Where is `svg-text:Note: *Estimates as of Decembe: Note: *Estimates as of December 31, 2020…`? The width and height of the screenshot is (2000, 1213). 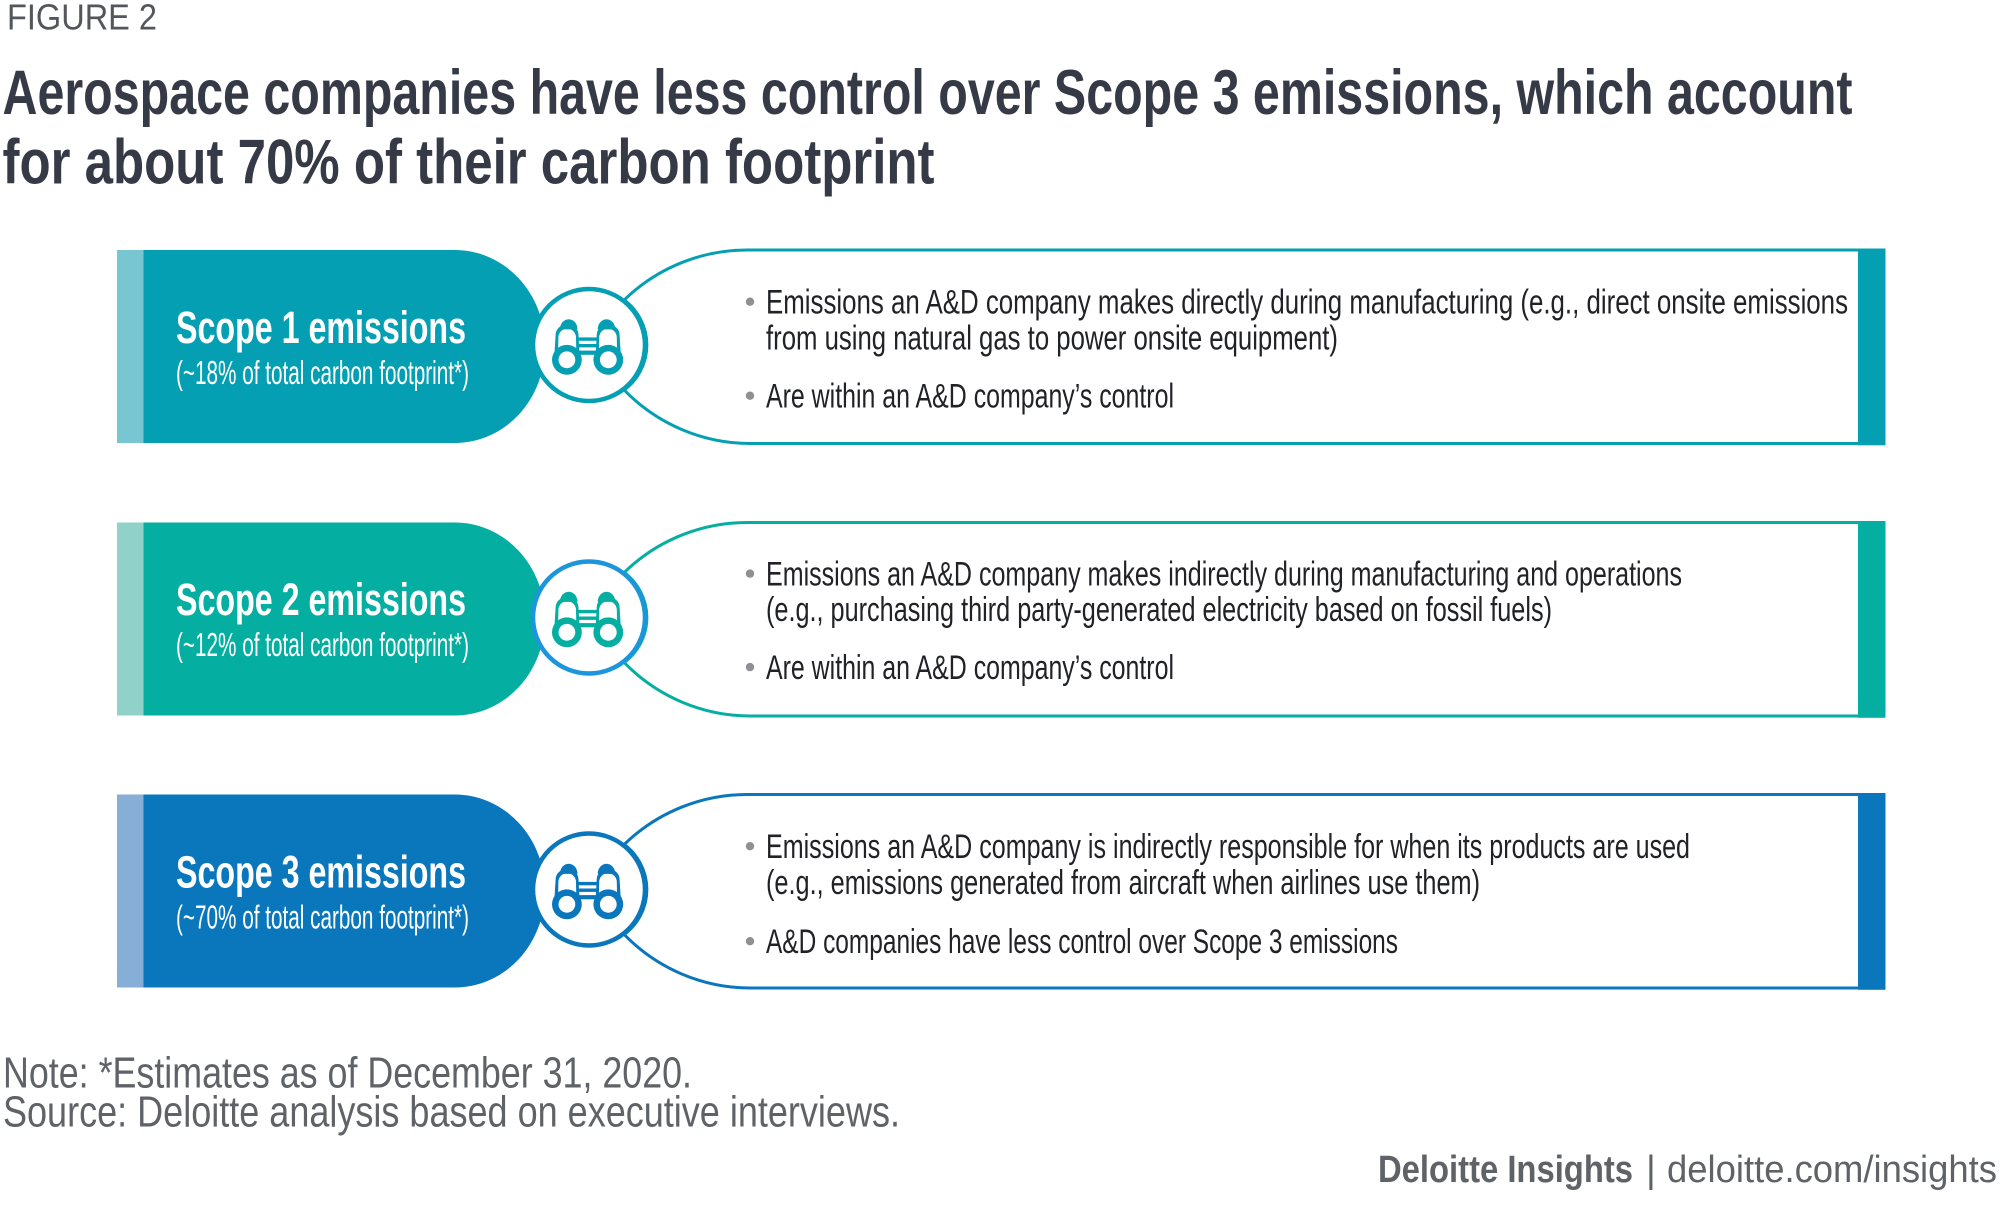
svg-text:Note: *Estimates as of Decembe: Note: *Estimates as of December 31, 2020… is located at coordinates (347, 1074).